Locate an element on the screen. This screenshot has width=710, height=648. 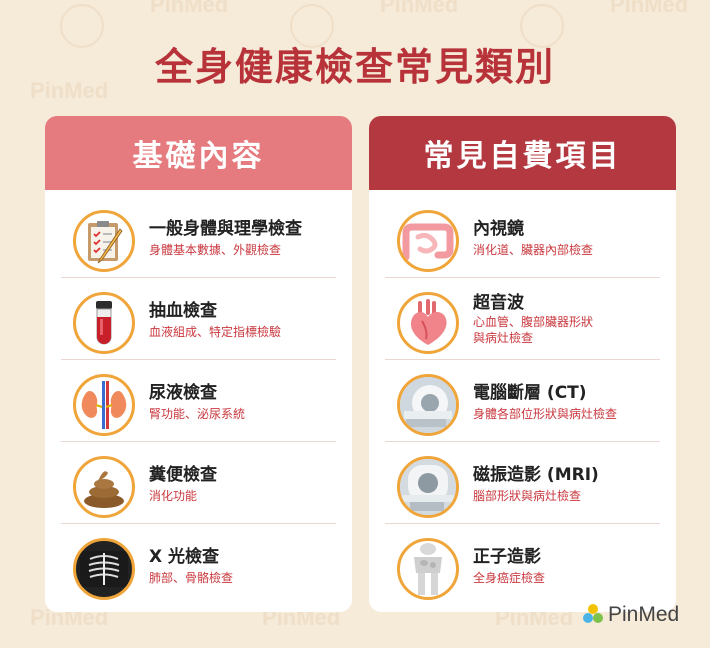
kidney-icon is located at coordinates (104, 405).